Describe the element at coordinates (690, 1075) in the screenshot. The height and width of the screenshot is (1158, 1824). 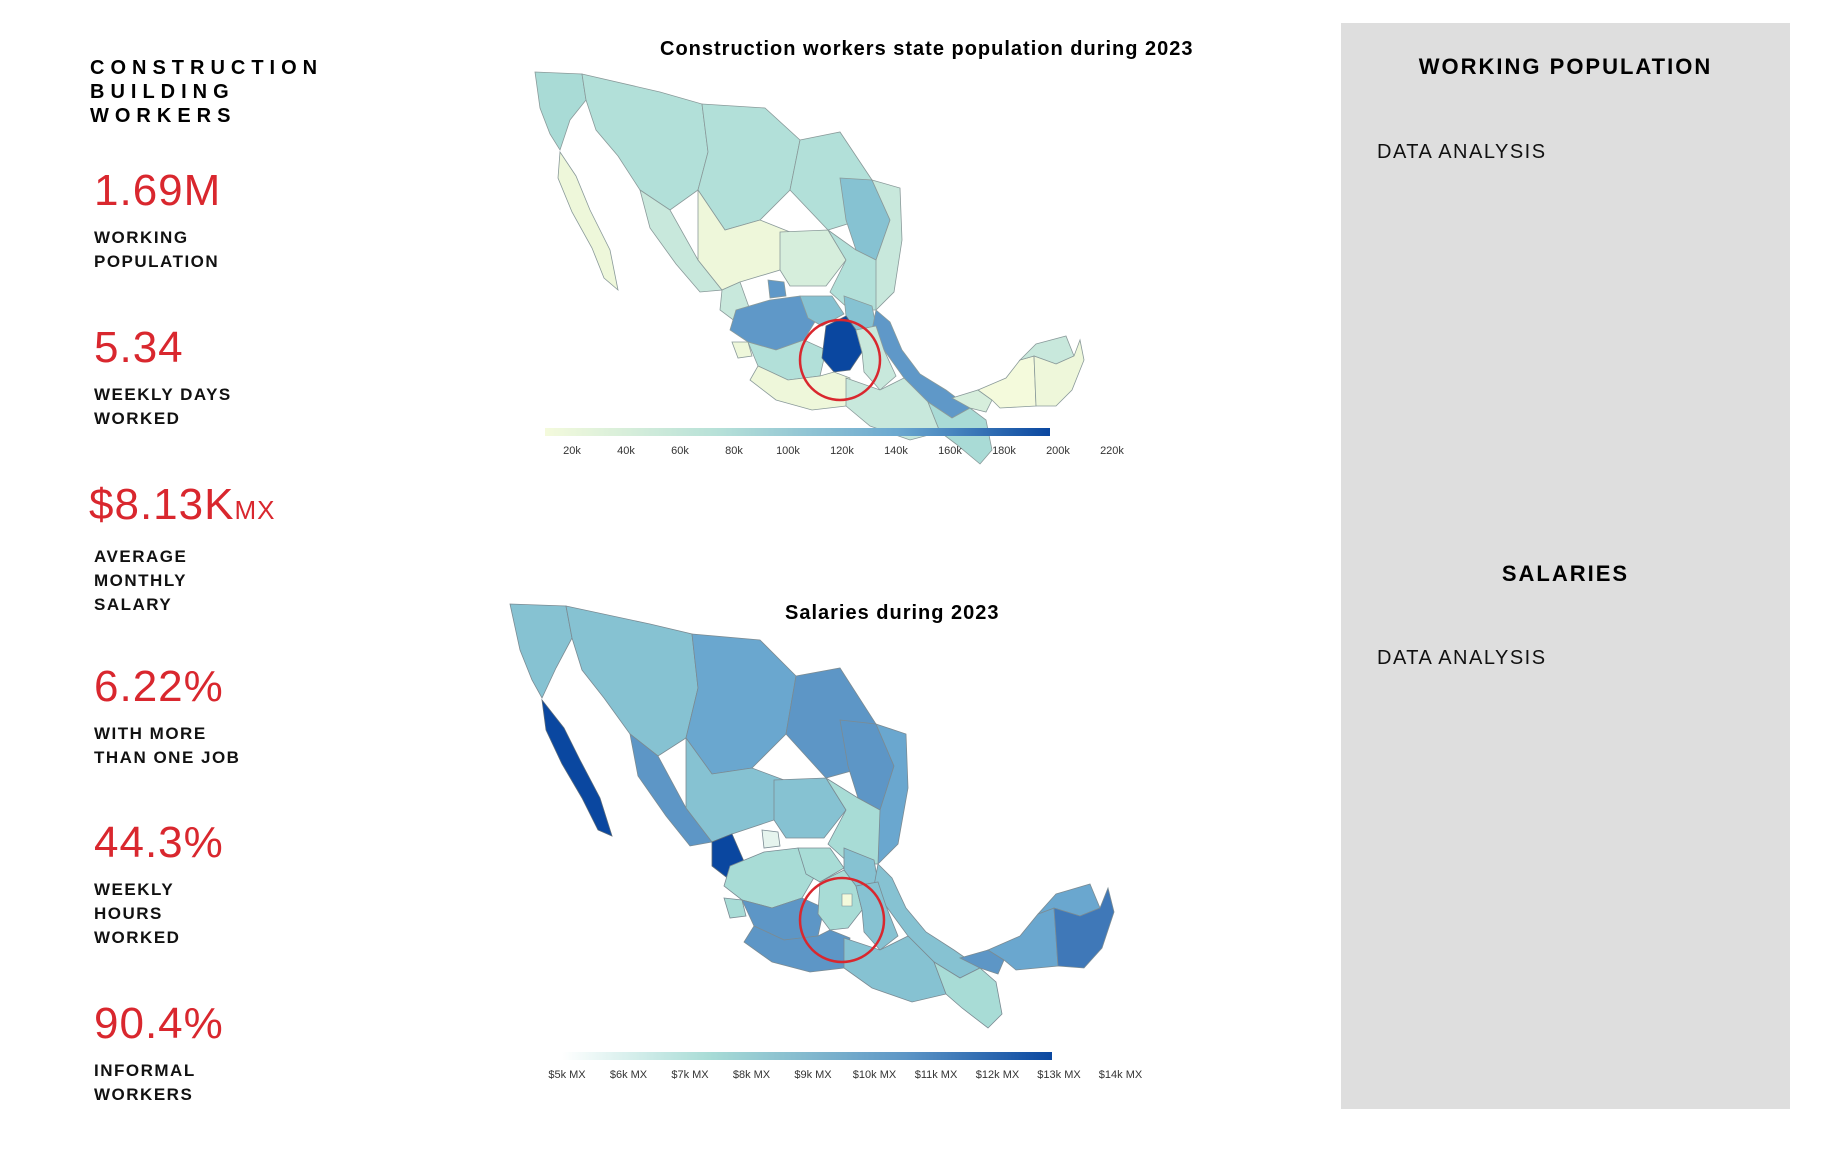
I see `scale-tick-label: $7k MX` at that location.